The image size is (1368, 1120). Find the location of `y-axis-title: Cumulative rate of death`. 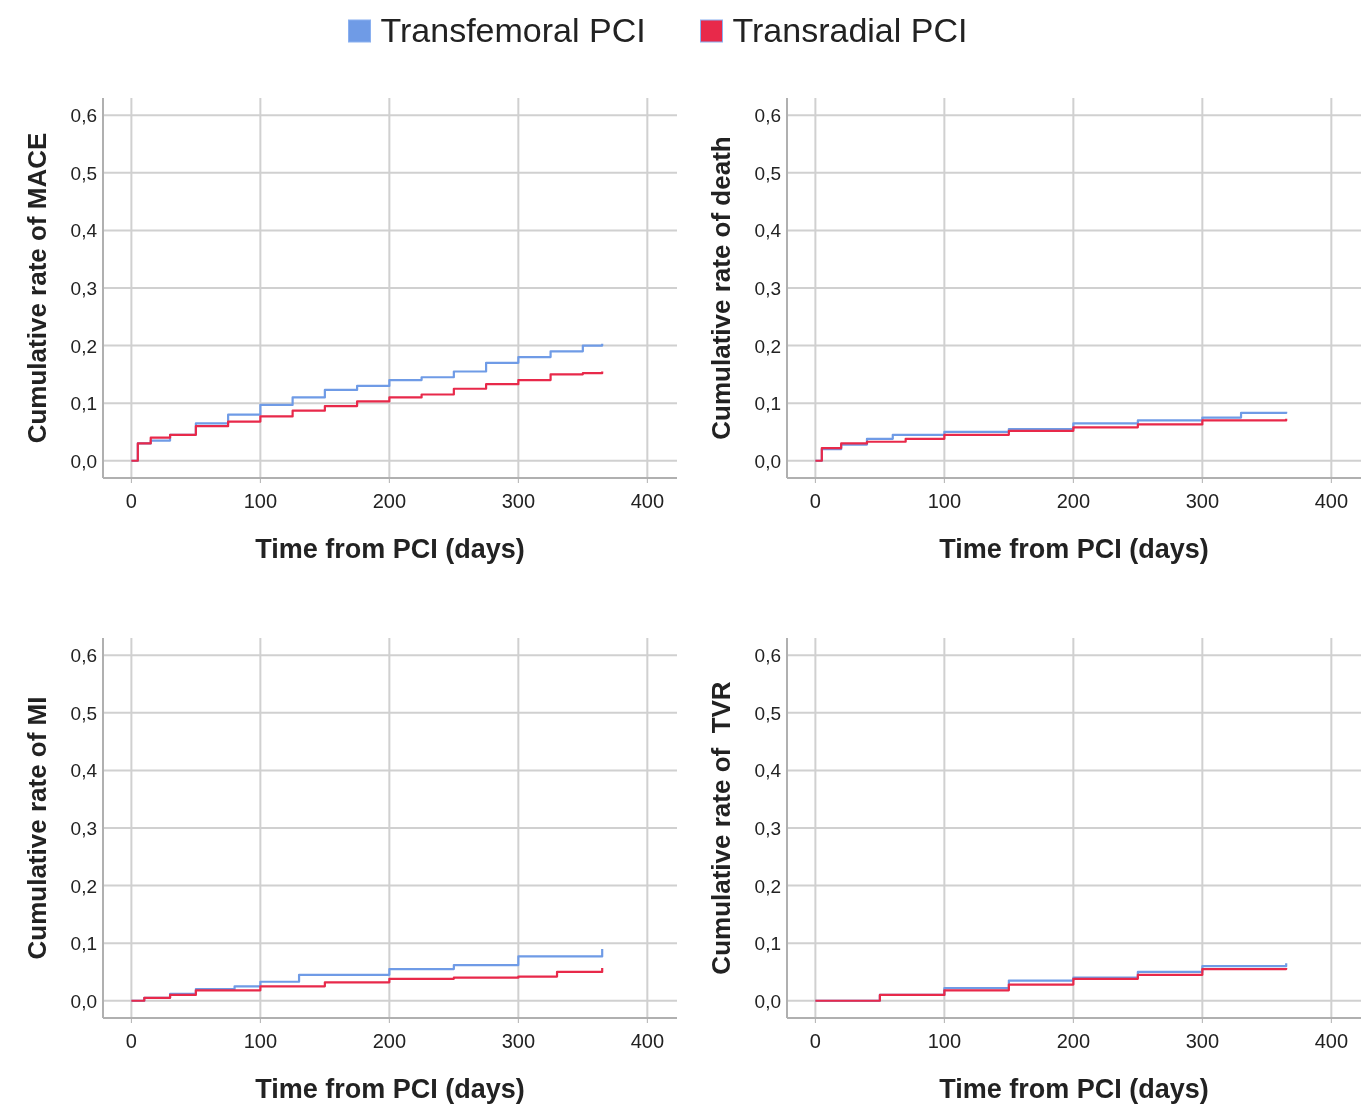

y-axis-title: Cumulative rate of death is located at coordinates (721, 288).